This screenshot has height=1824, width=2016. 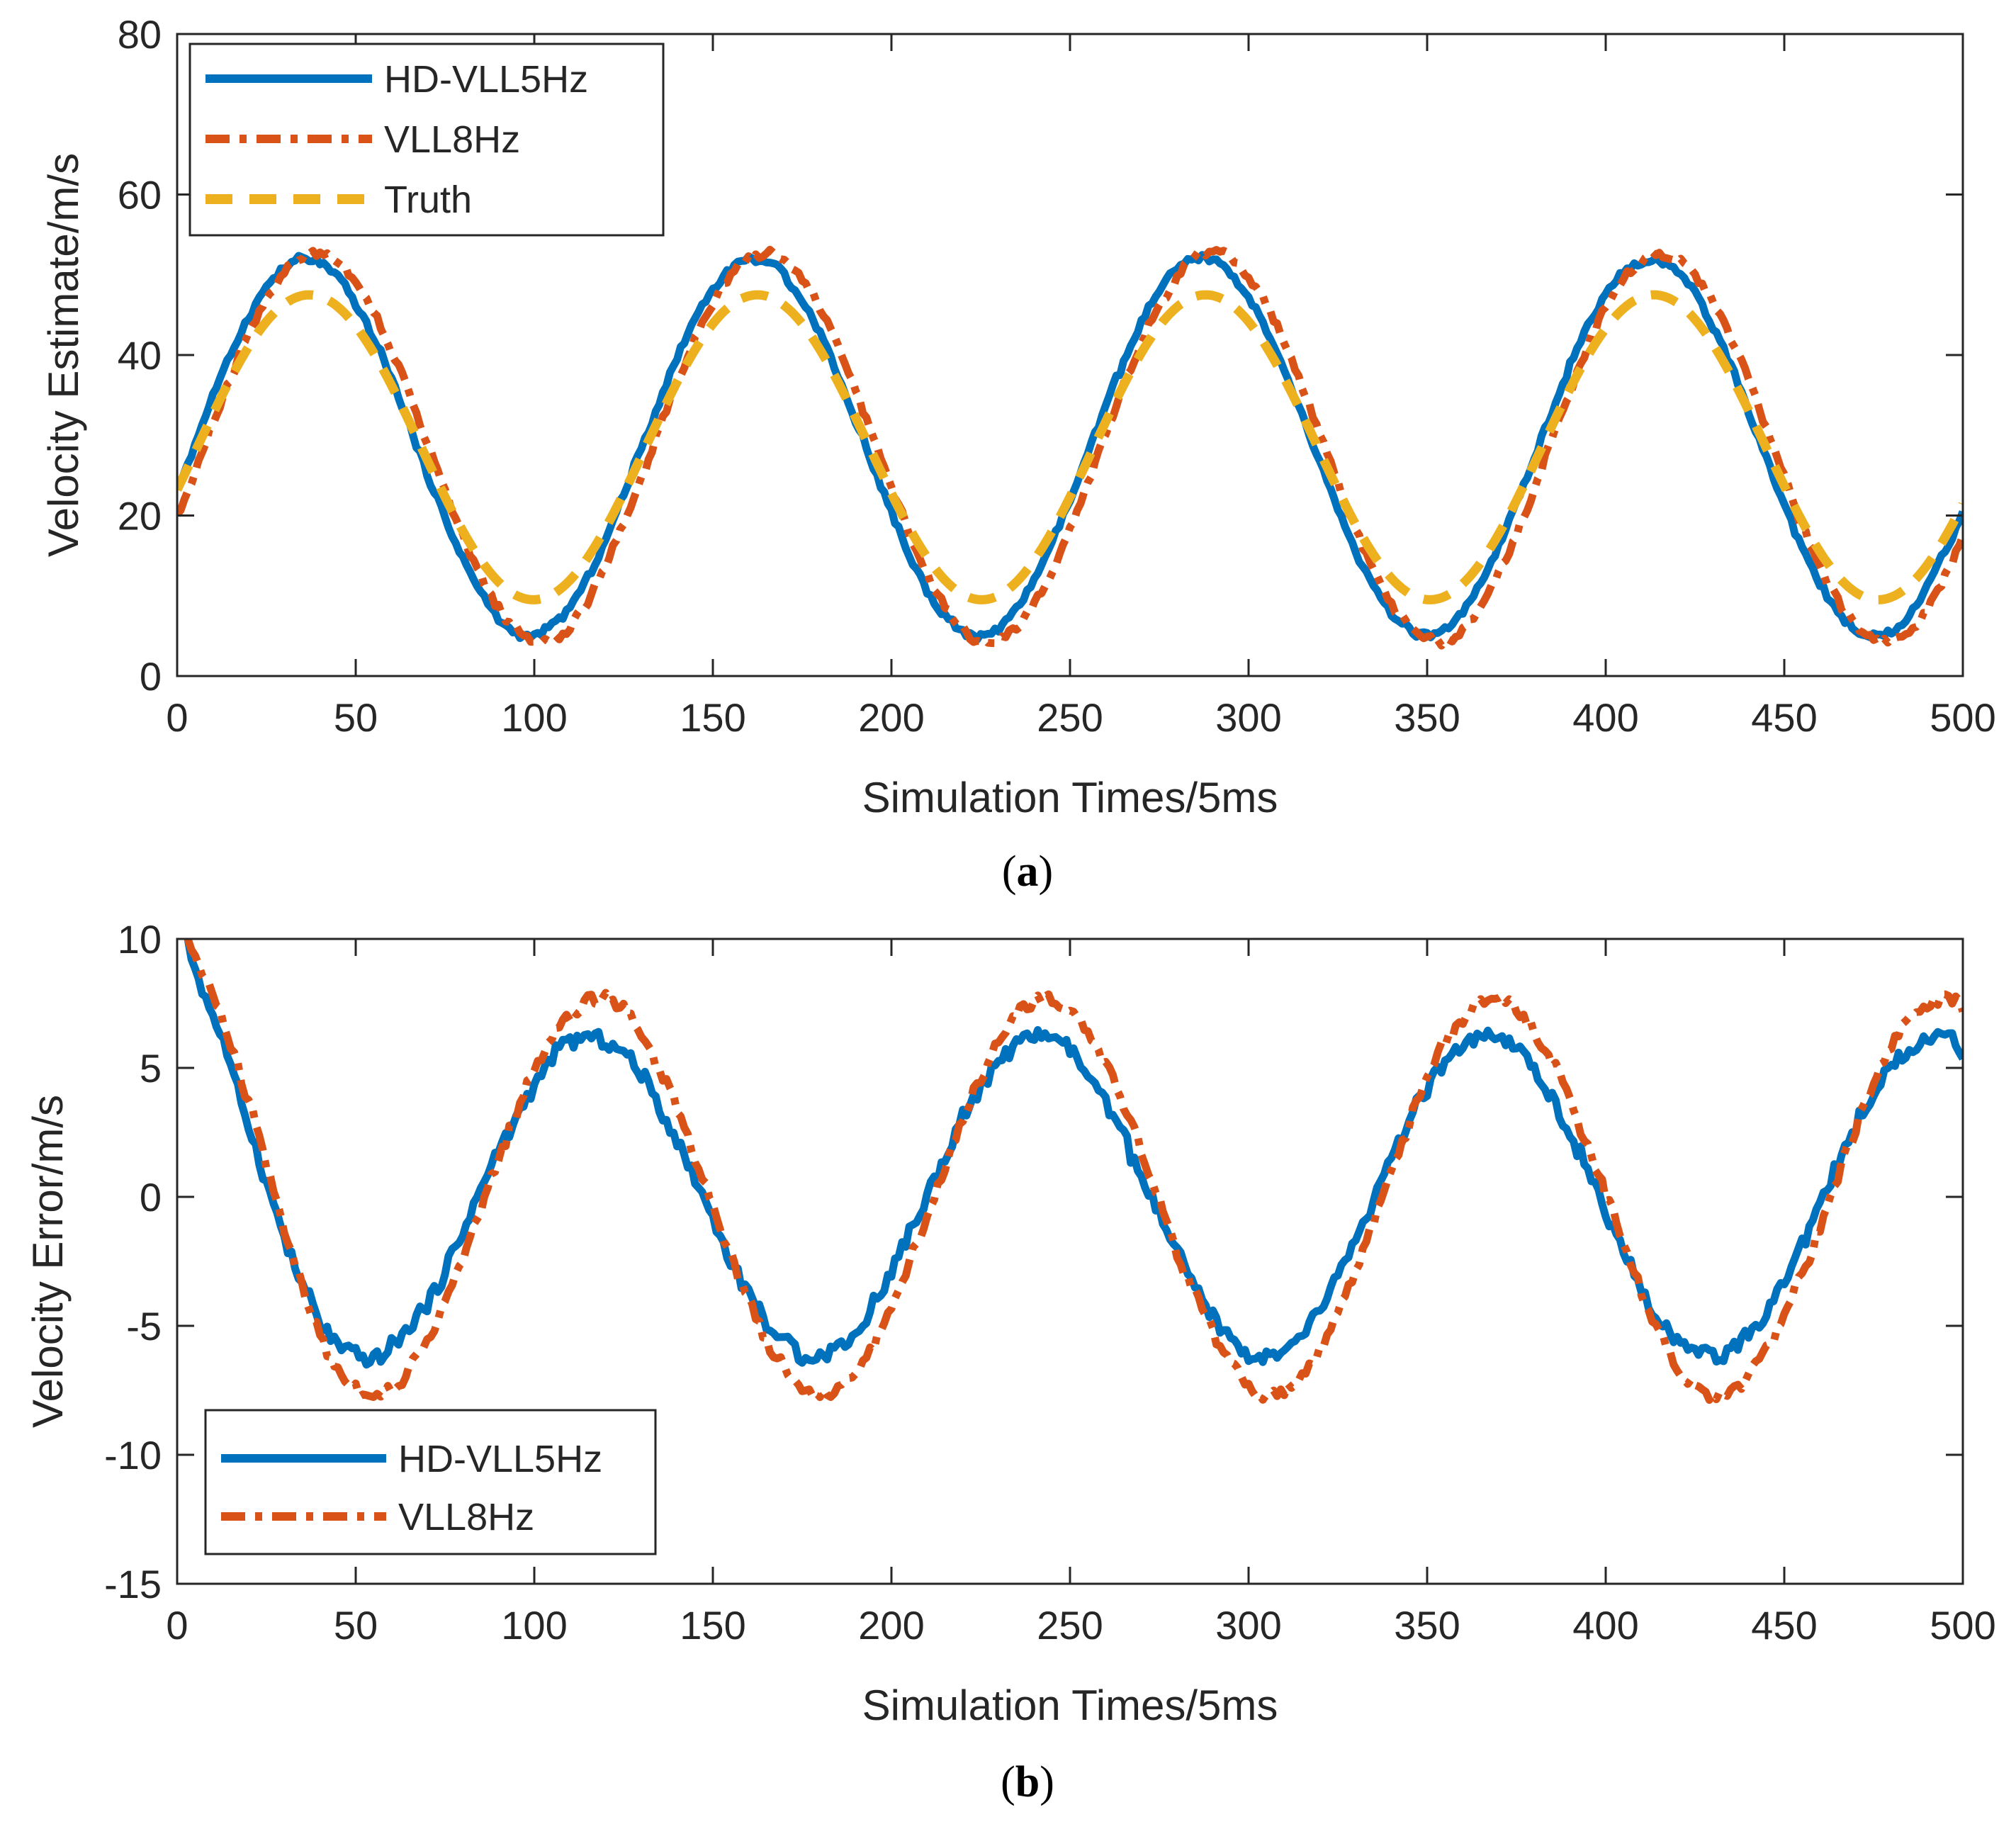 What do you see at coordinates (500, 1459) in the screenshot?
I see `legend-b-label-0: HD-VLL5Hz` at bounding box center [500, 1459].